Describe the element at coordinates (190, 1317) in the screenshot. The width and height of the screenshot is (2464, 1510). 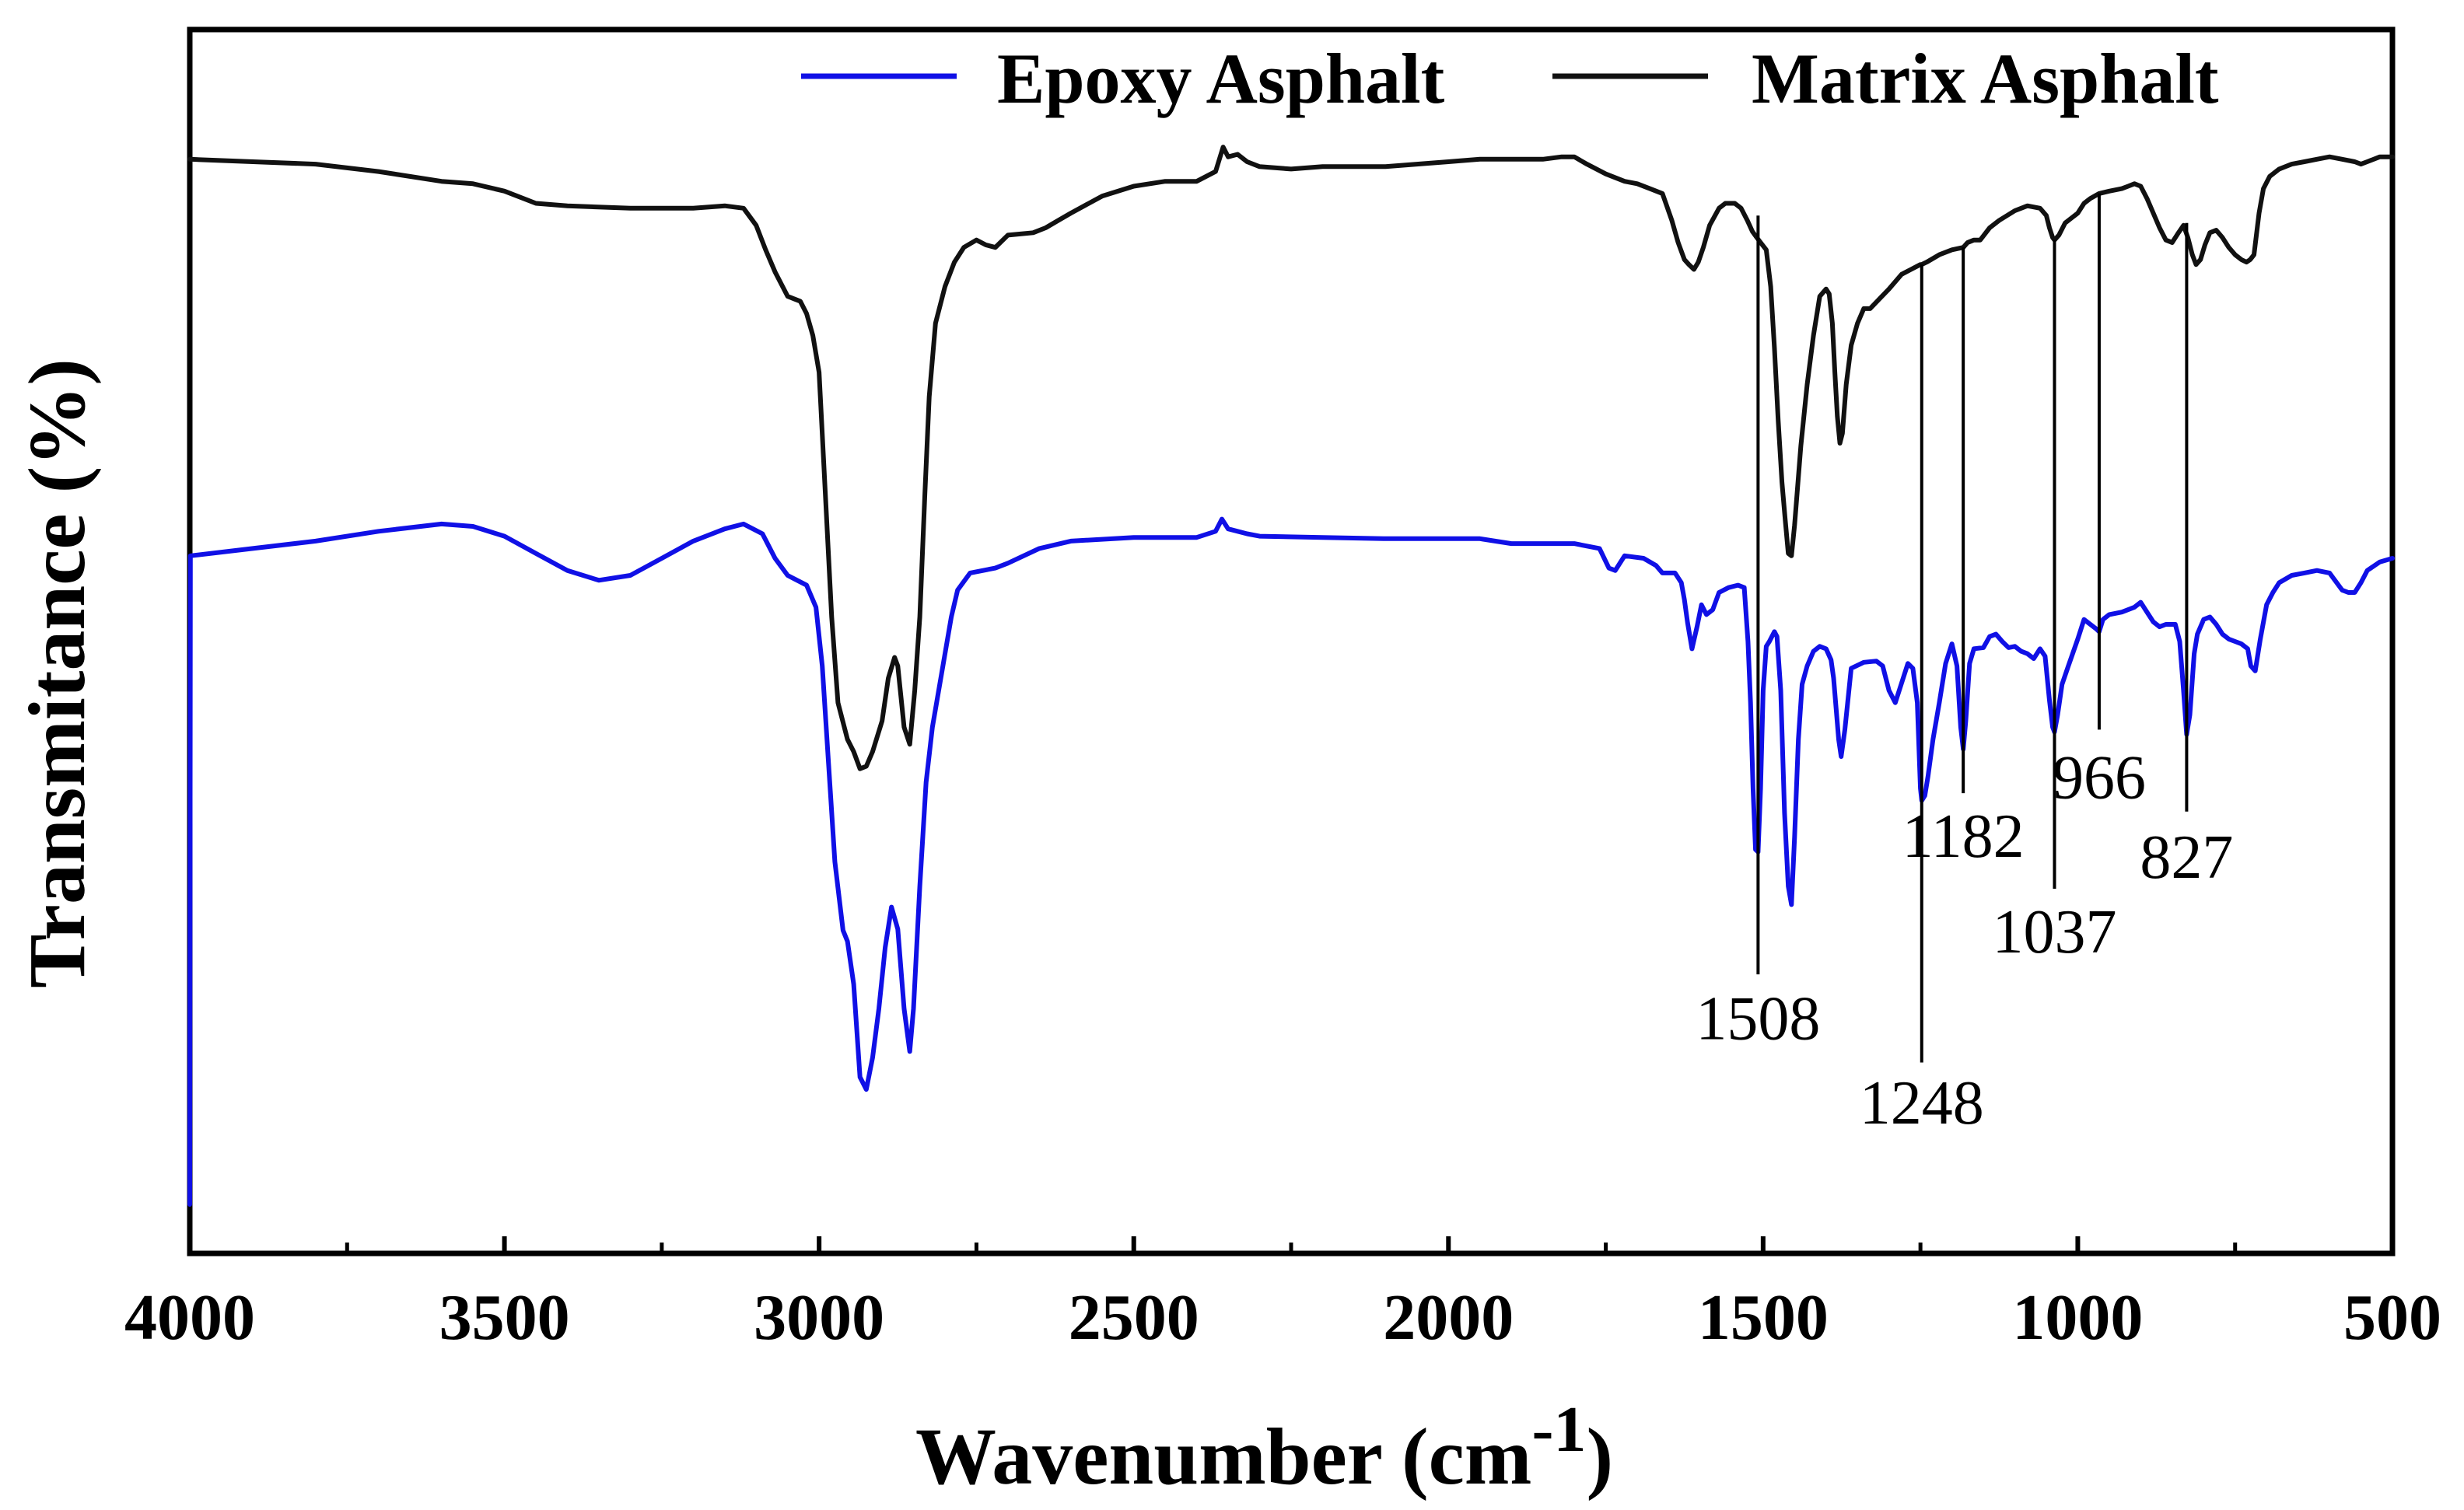
I see `x-tick-label-4000: 4000` at that location.